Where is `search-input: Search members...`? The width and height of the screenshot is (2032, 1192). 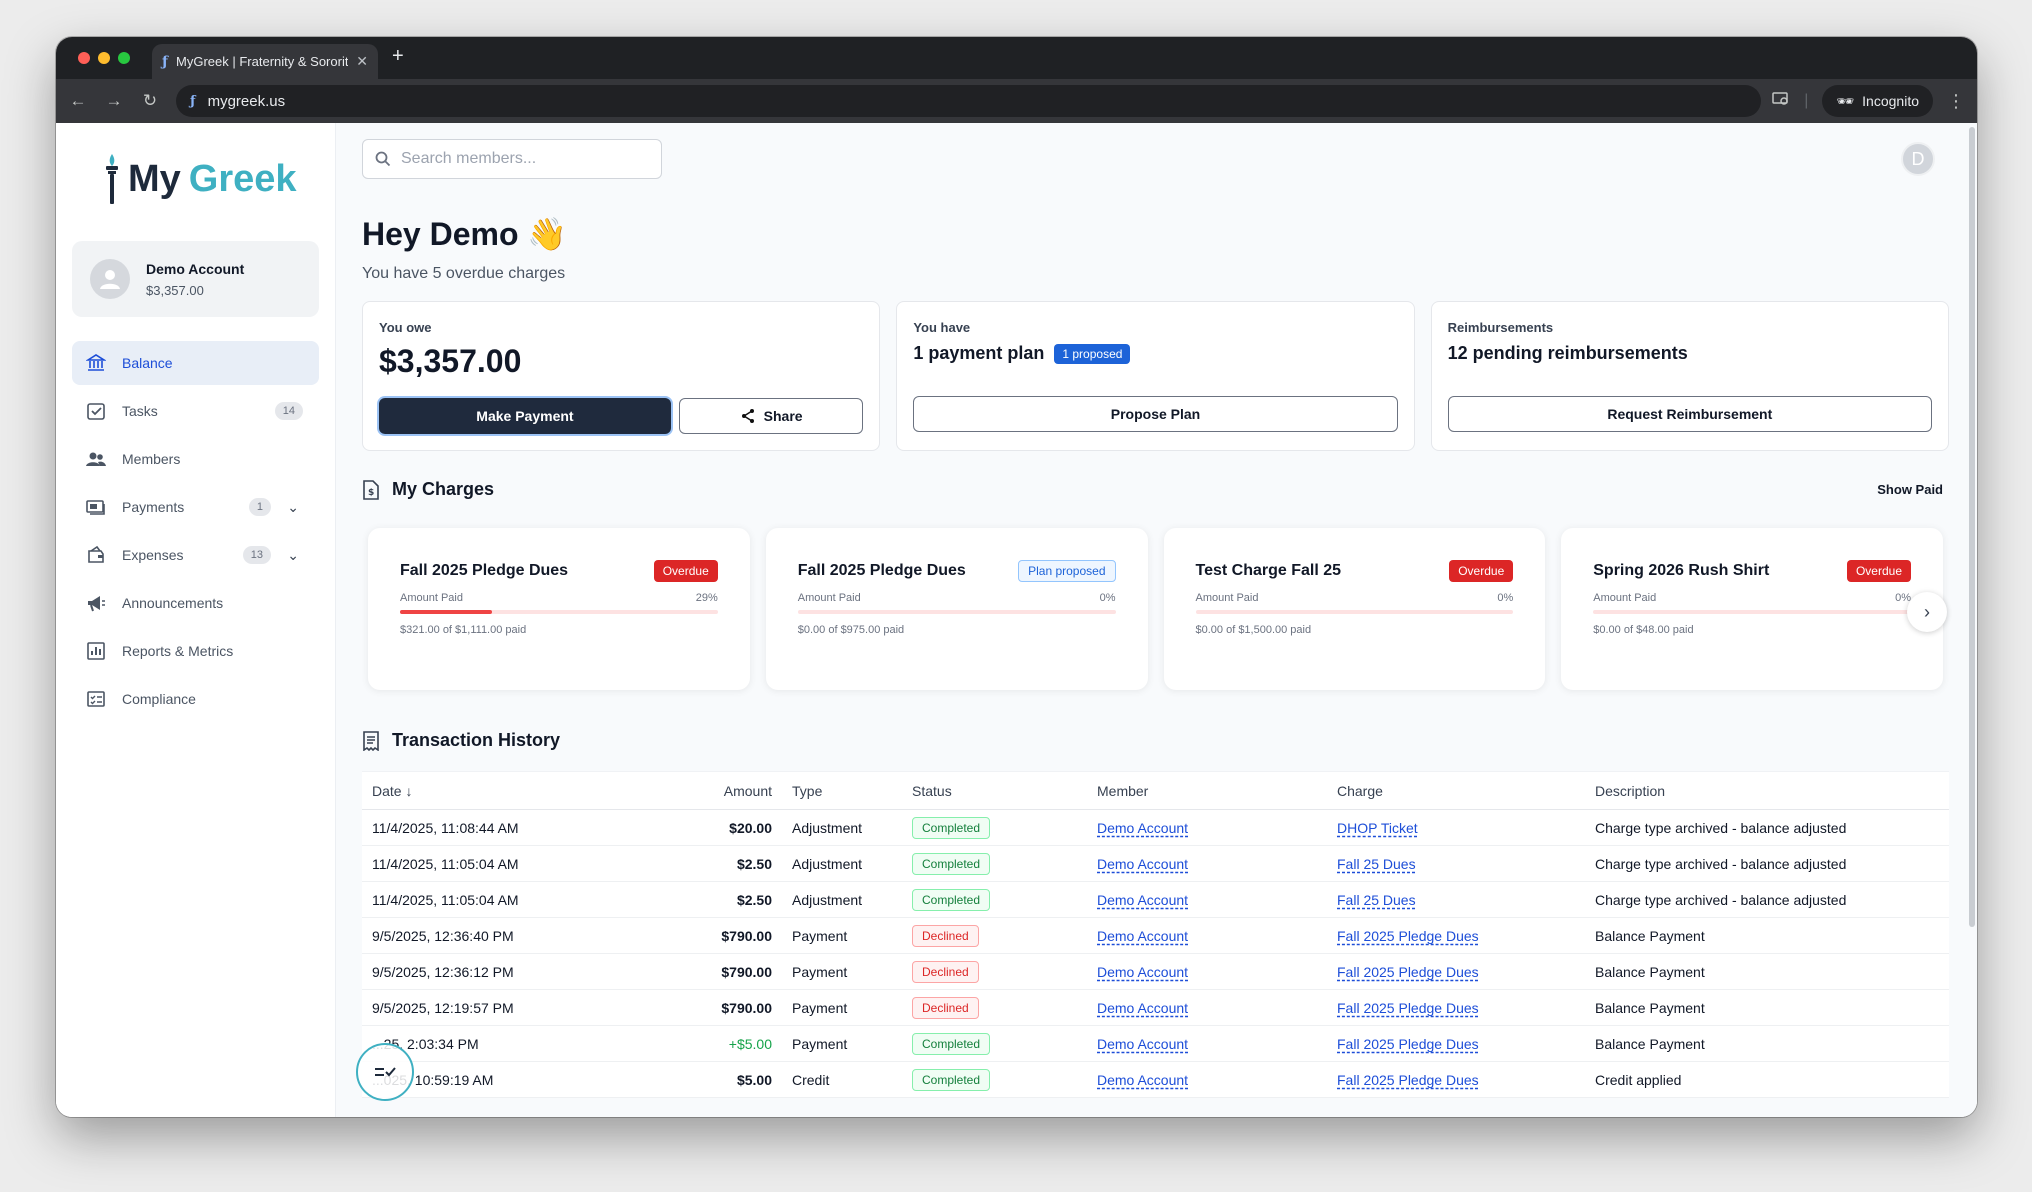 search-input: Search members... is located at coordinates (512, 159).